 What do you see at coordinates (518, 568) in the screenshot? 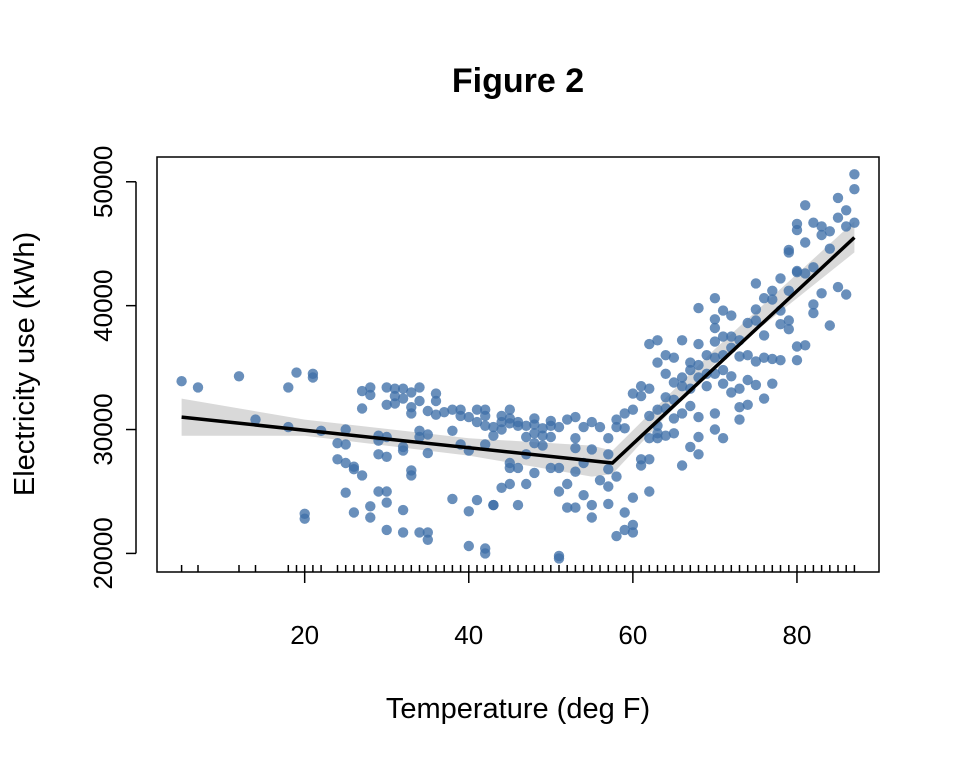
I see `rug-layer` at bounding box center [518, 568].